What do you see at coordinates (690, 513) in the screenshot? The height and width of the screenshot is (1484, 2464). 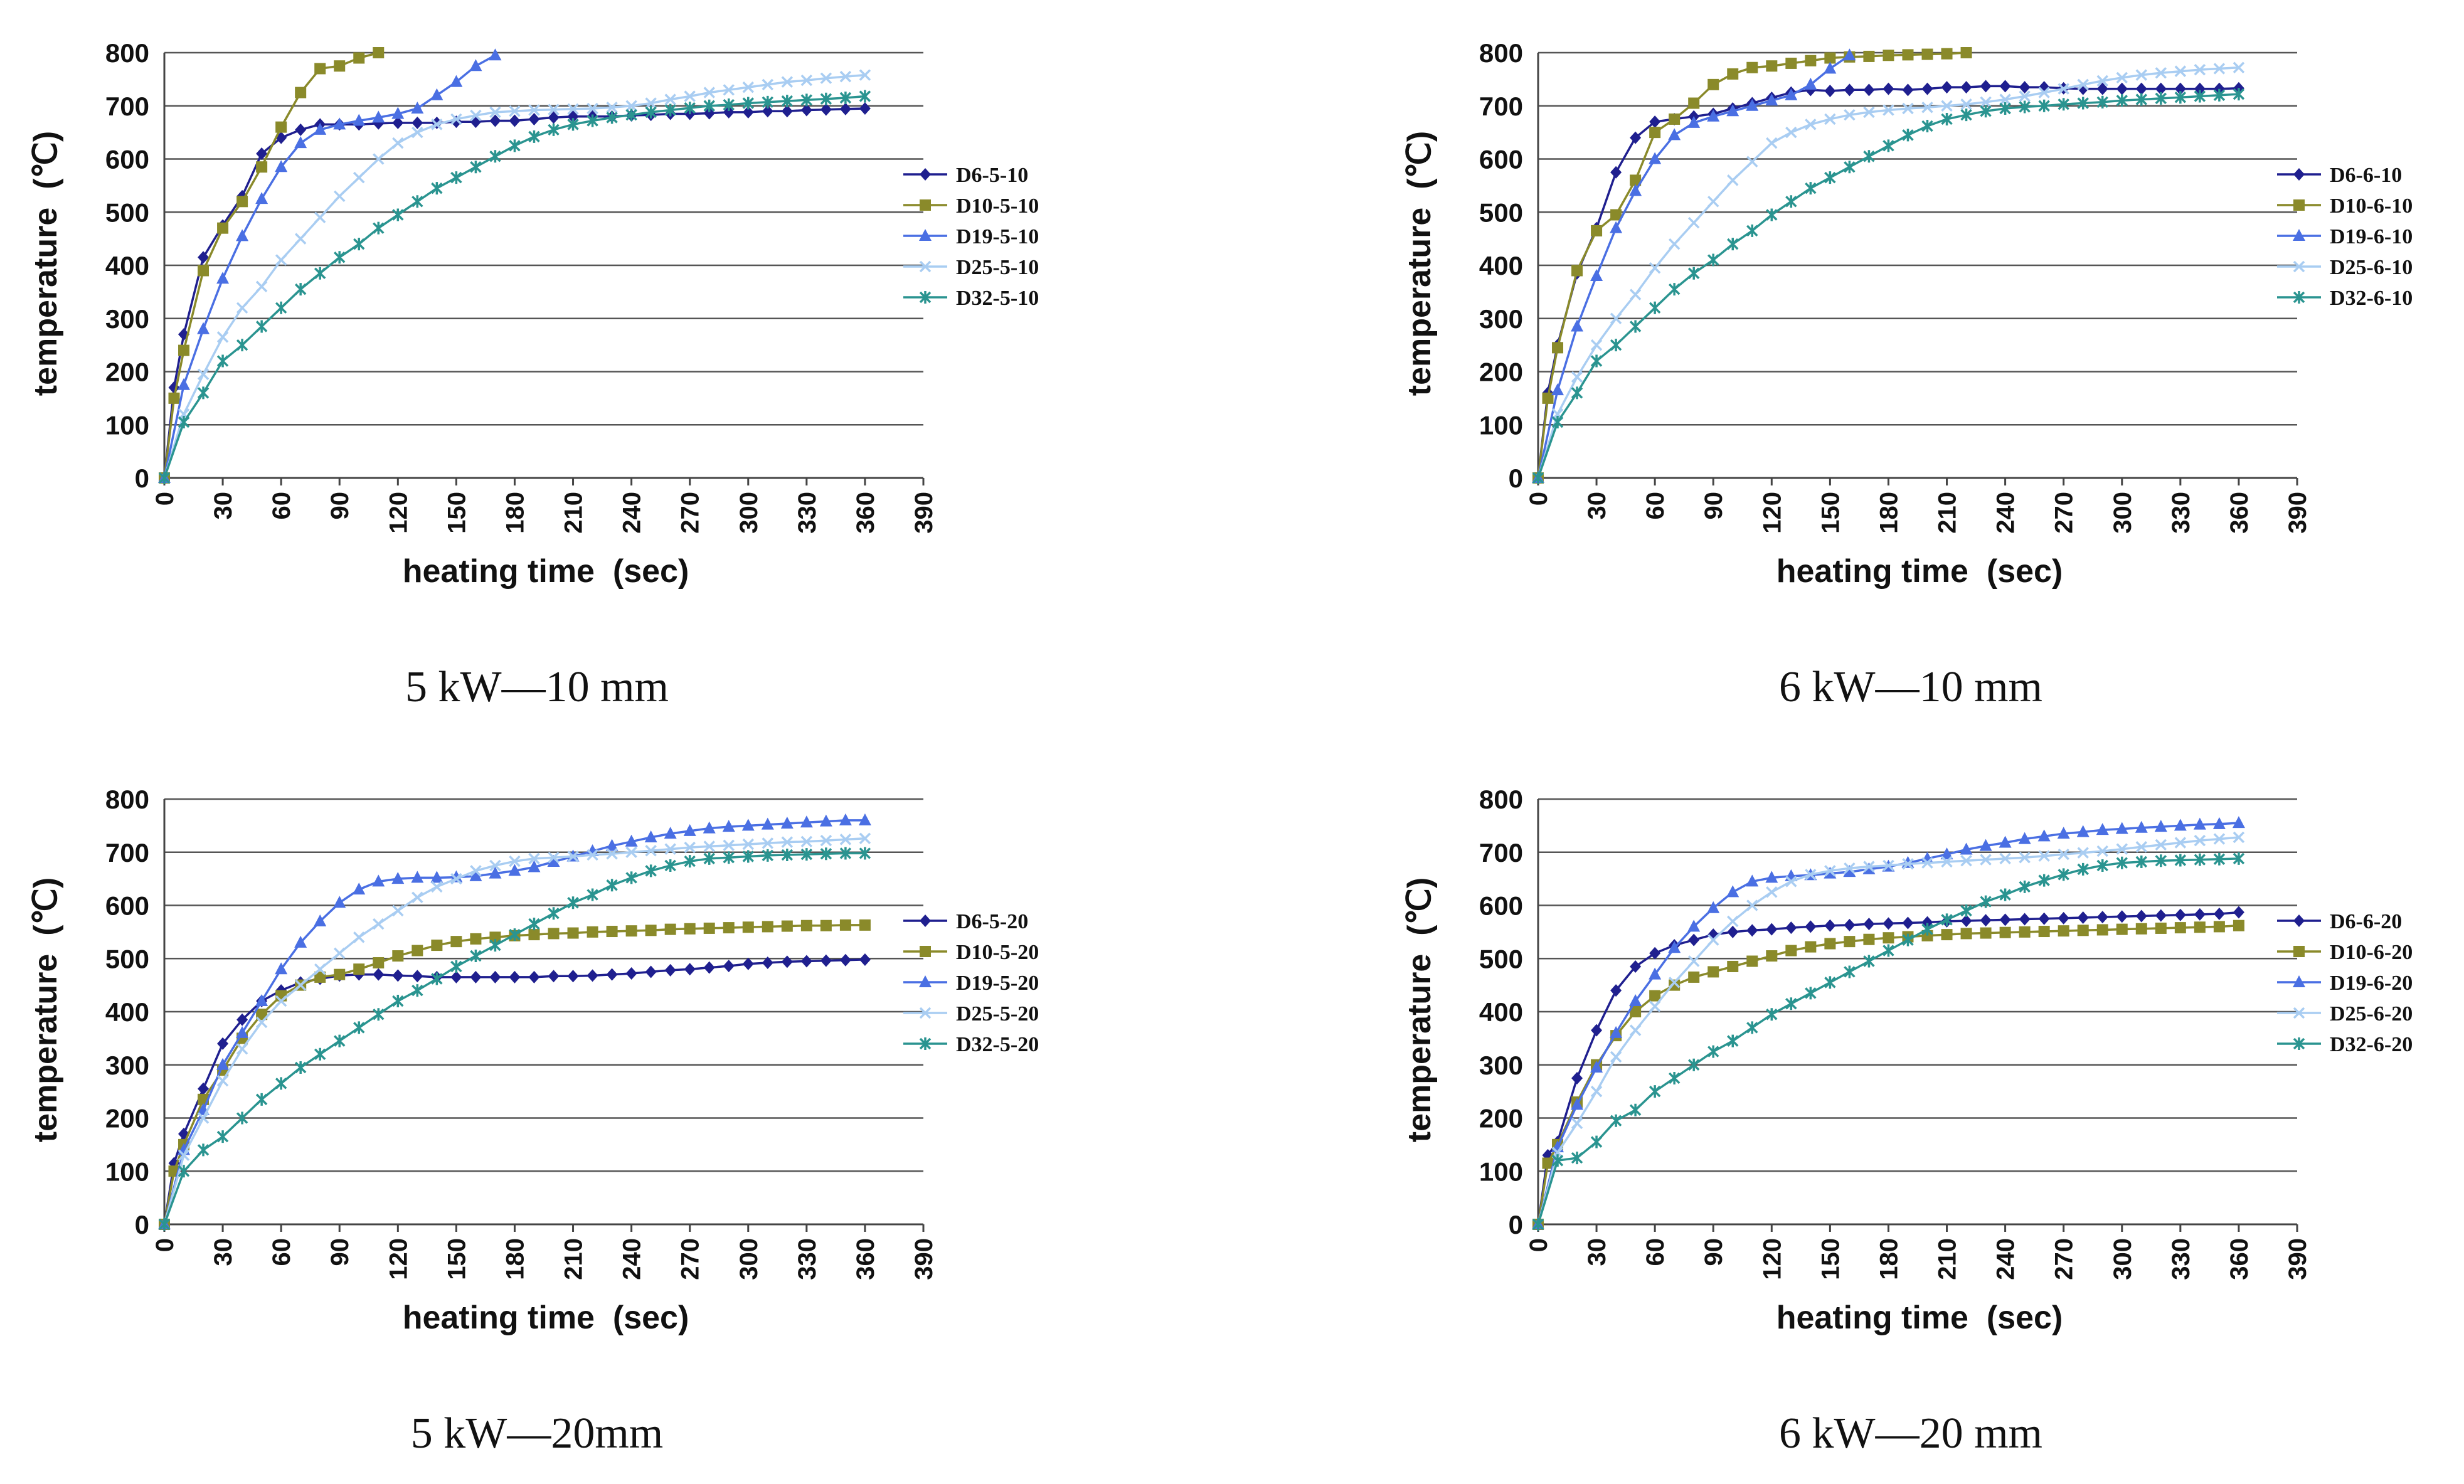 I see `x-tick-label: 270` at bounding box center [690, 513].